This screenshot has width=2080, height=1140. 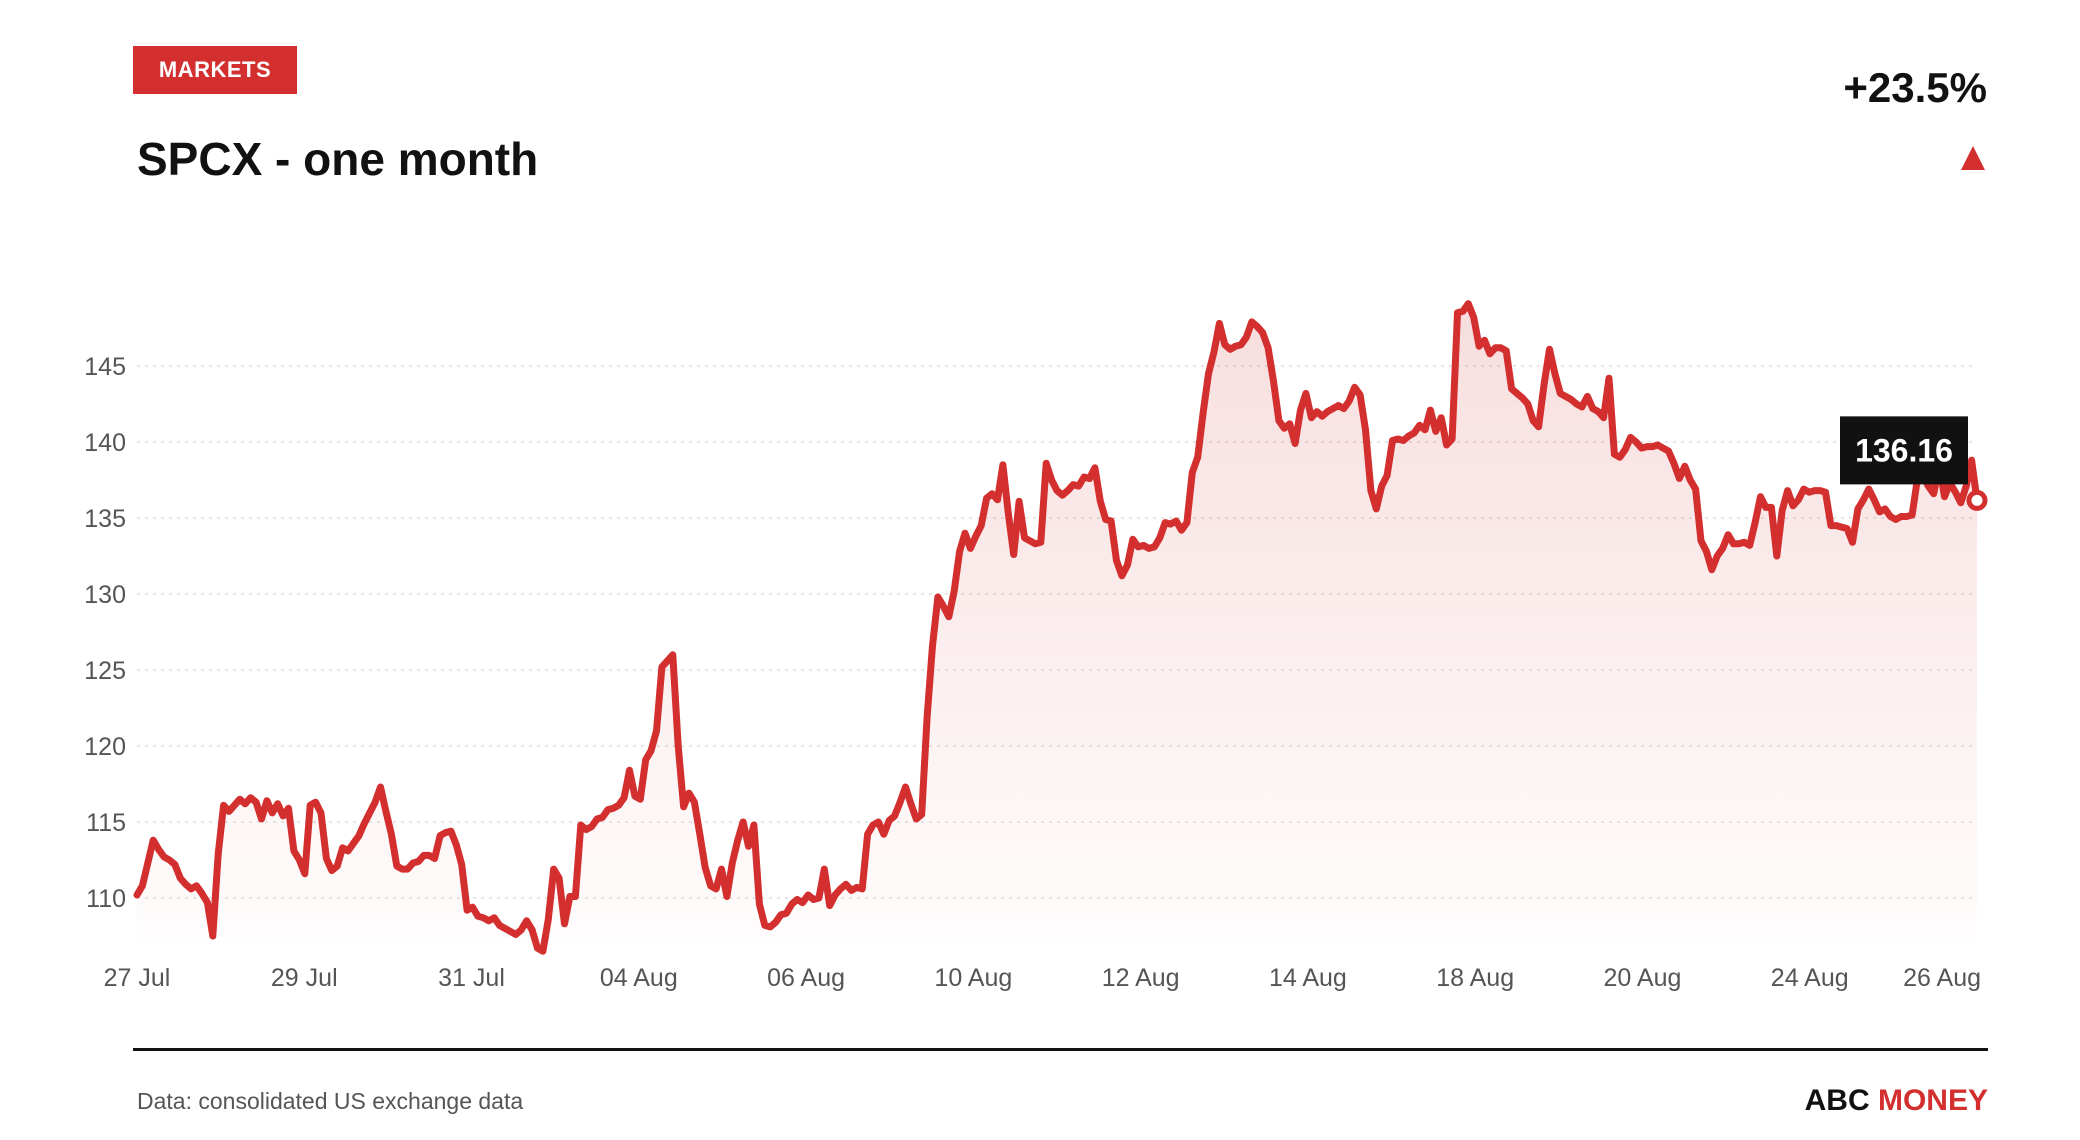 What do you see at coordinates (338, 159) in the screenshot?
I see `chart-title: SPCX - one month` at bounding box center [338, 159].